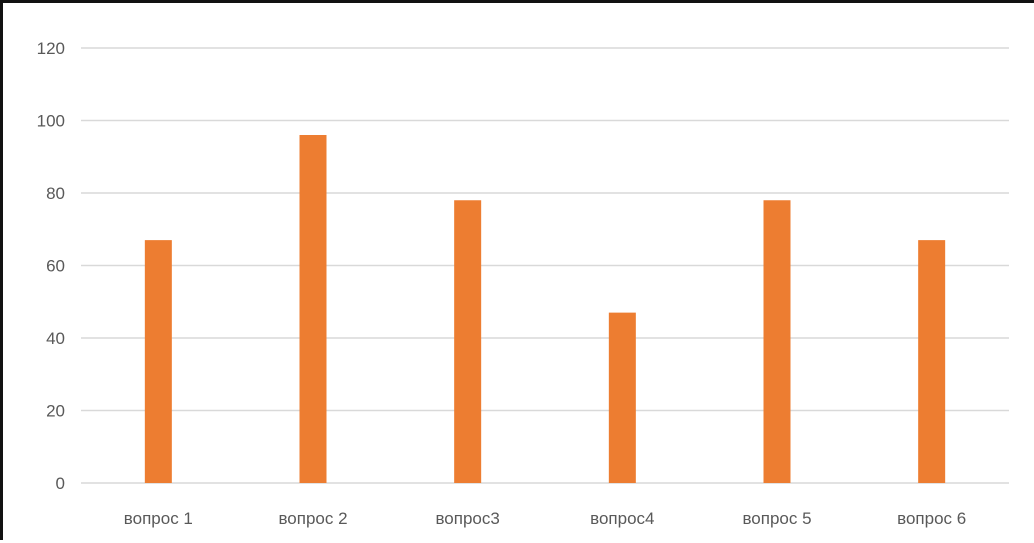 This screenshot has width=1034, height=543. I want to click on y-tick-label: 0, so click(60, 483).